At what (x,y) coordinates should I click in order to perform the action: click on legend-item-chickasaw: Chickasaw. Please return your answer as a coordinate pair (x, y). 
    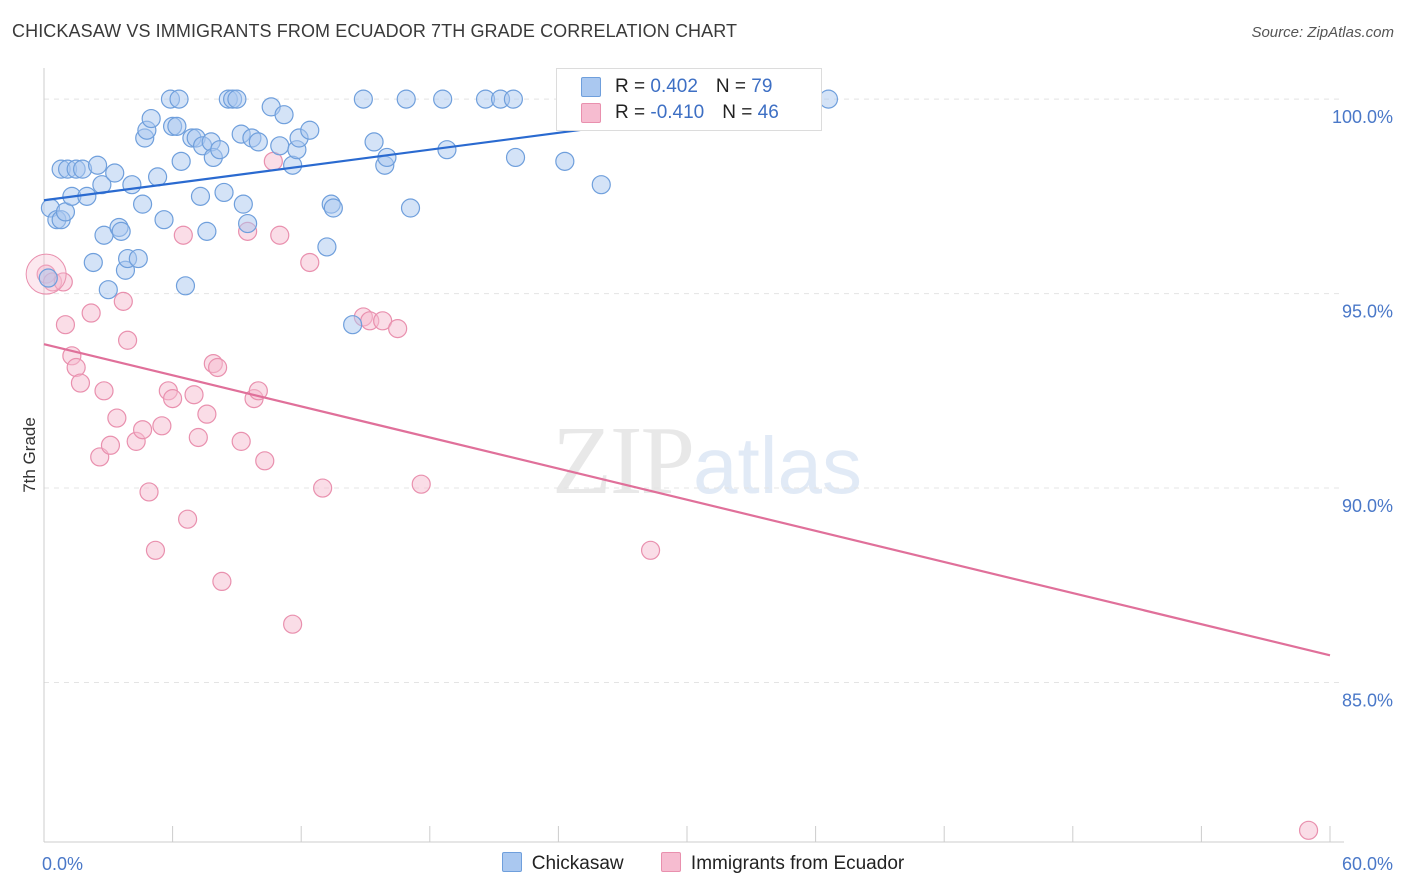
    Looking at the image, I should click on (562, 863).